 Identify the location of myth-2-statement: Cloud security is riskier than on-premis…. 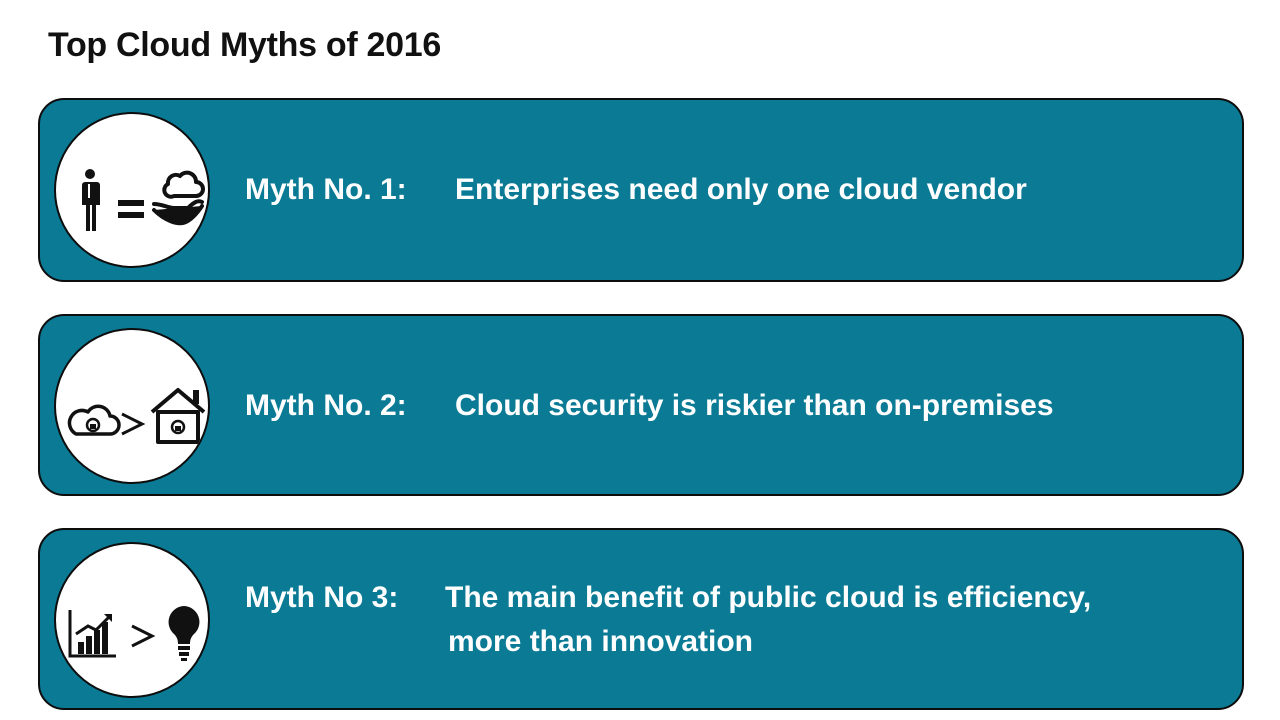
(754, 405).